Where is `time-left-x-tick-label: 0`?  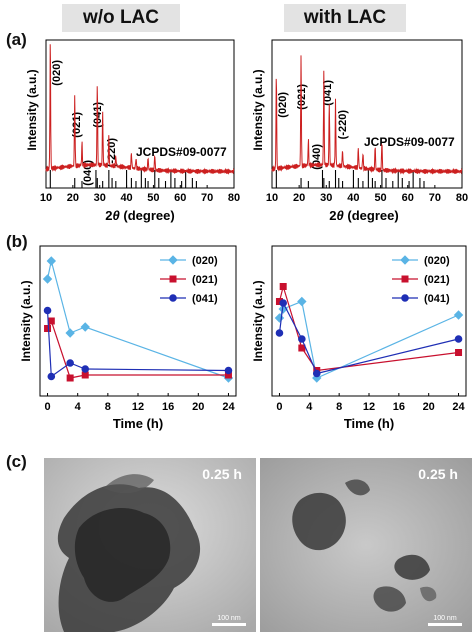 time-left-x-tick-label: 0 is located at coordinates (47, 407).